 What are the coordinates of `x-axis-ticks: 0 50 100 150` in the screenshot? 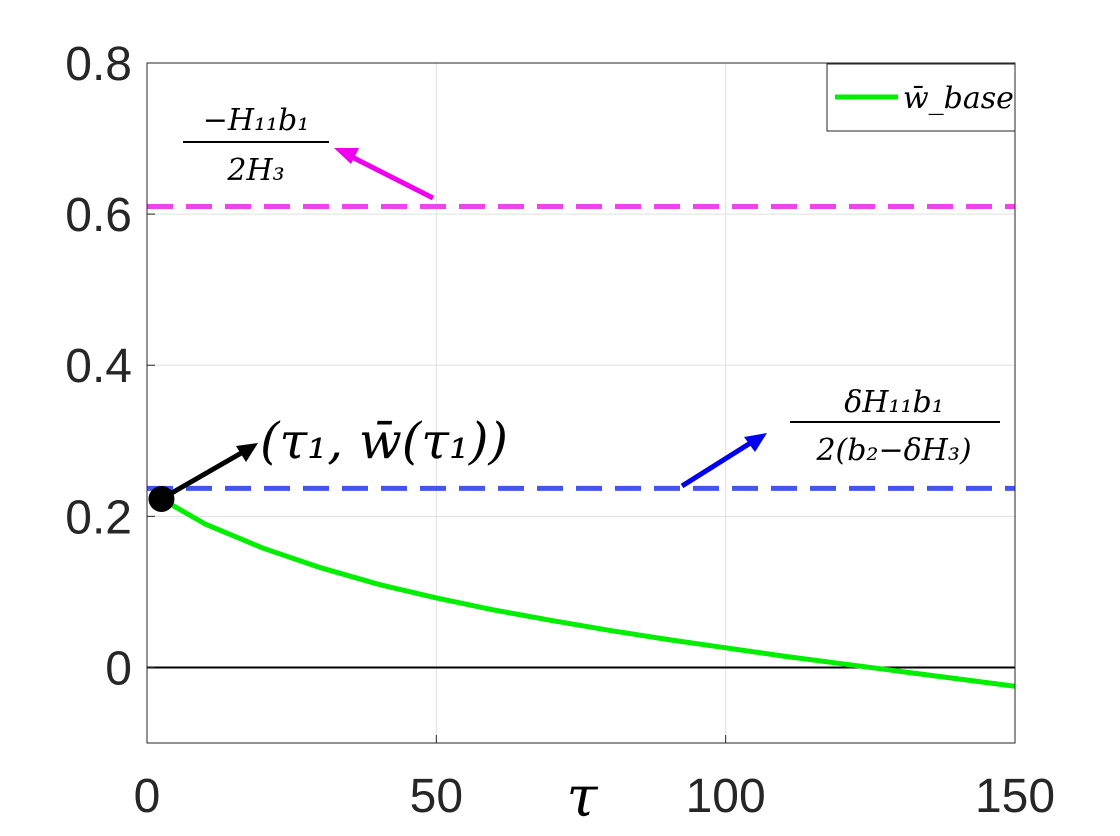 It's located at (594, 779).